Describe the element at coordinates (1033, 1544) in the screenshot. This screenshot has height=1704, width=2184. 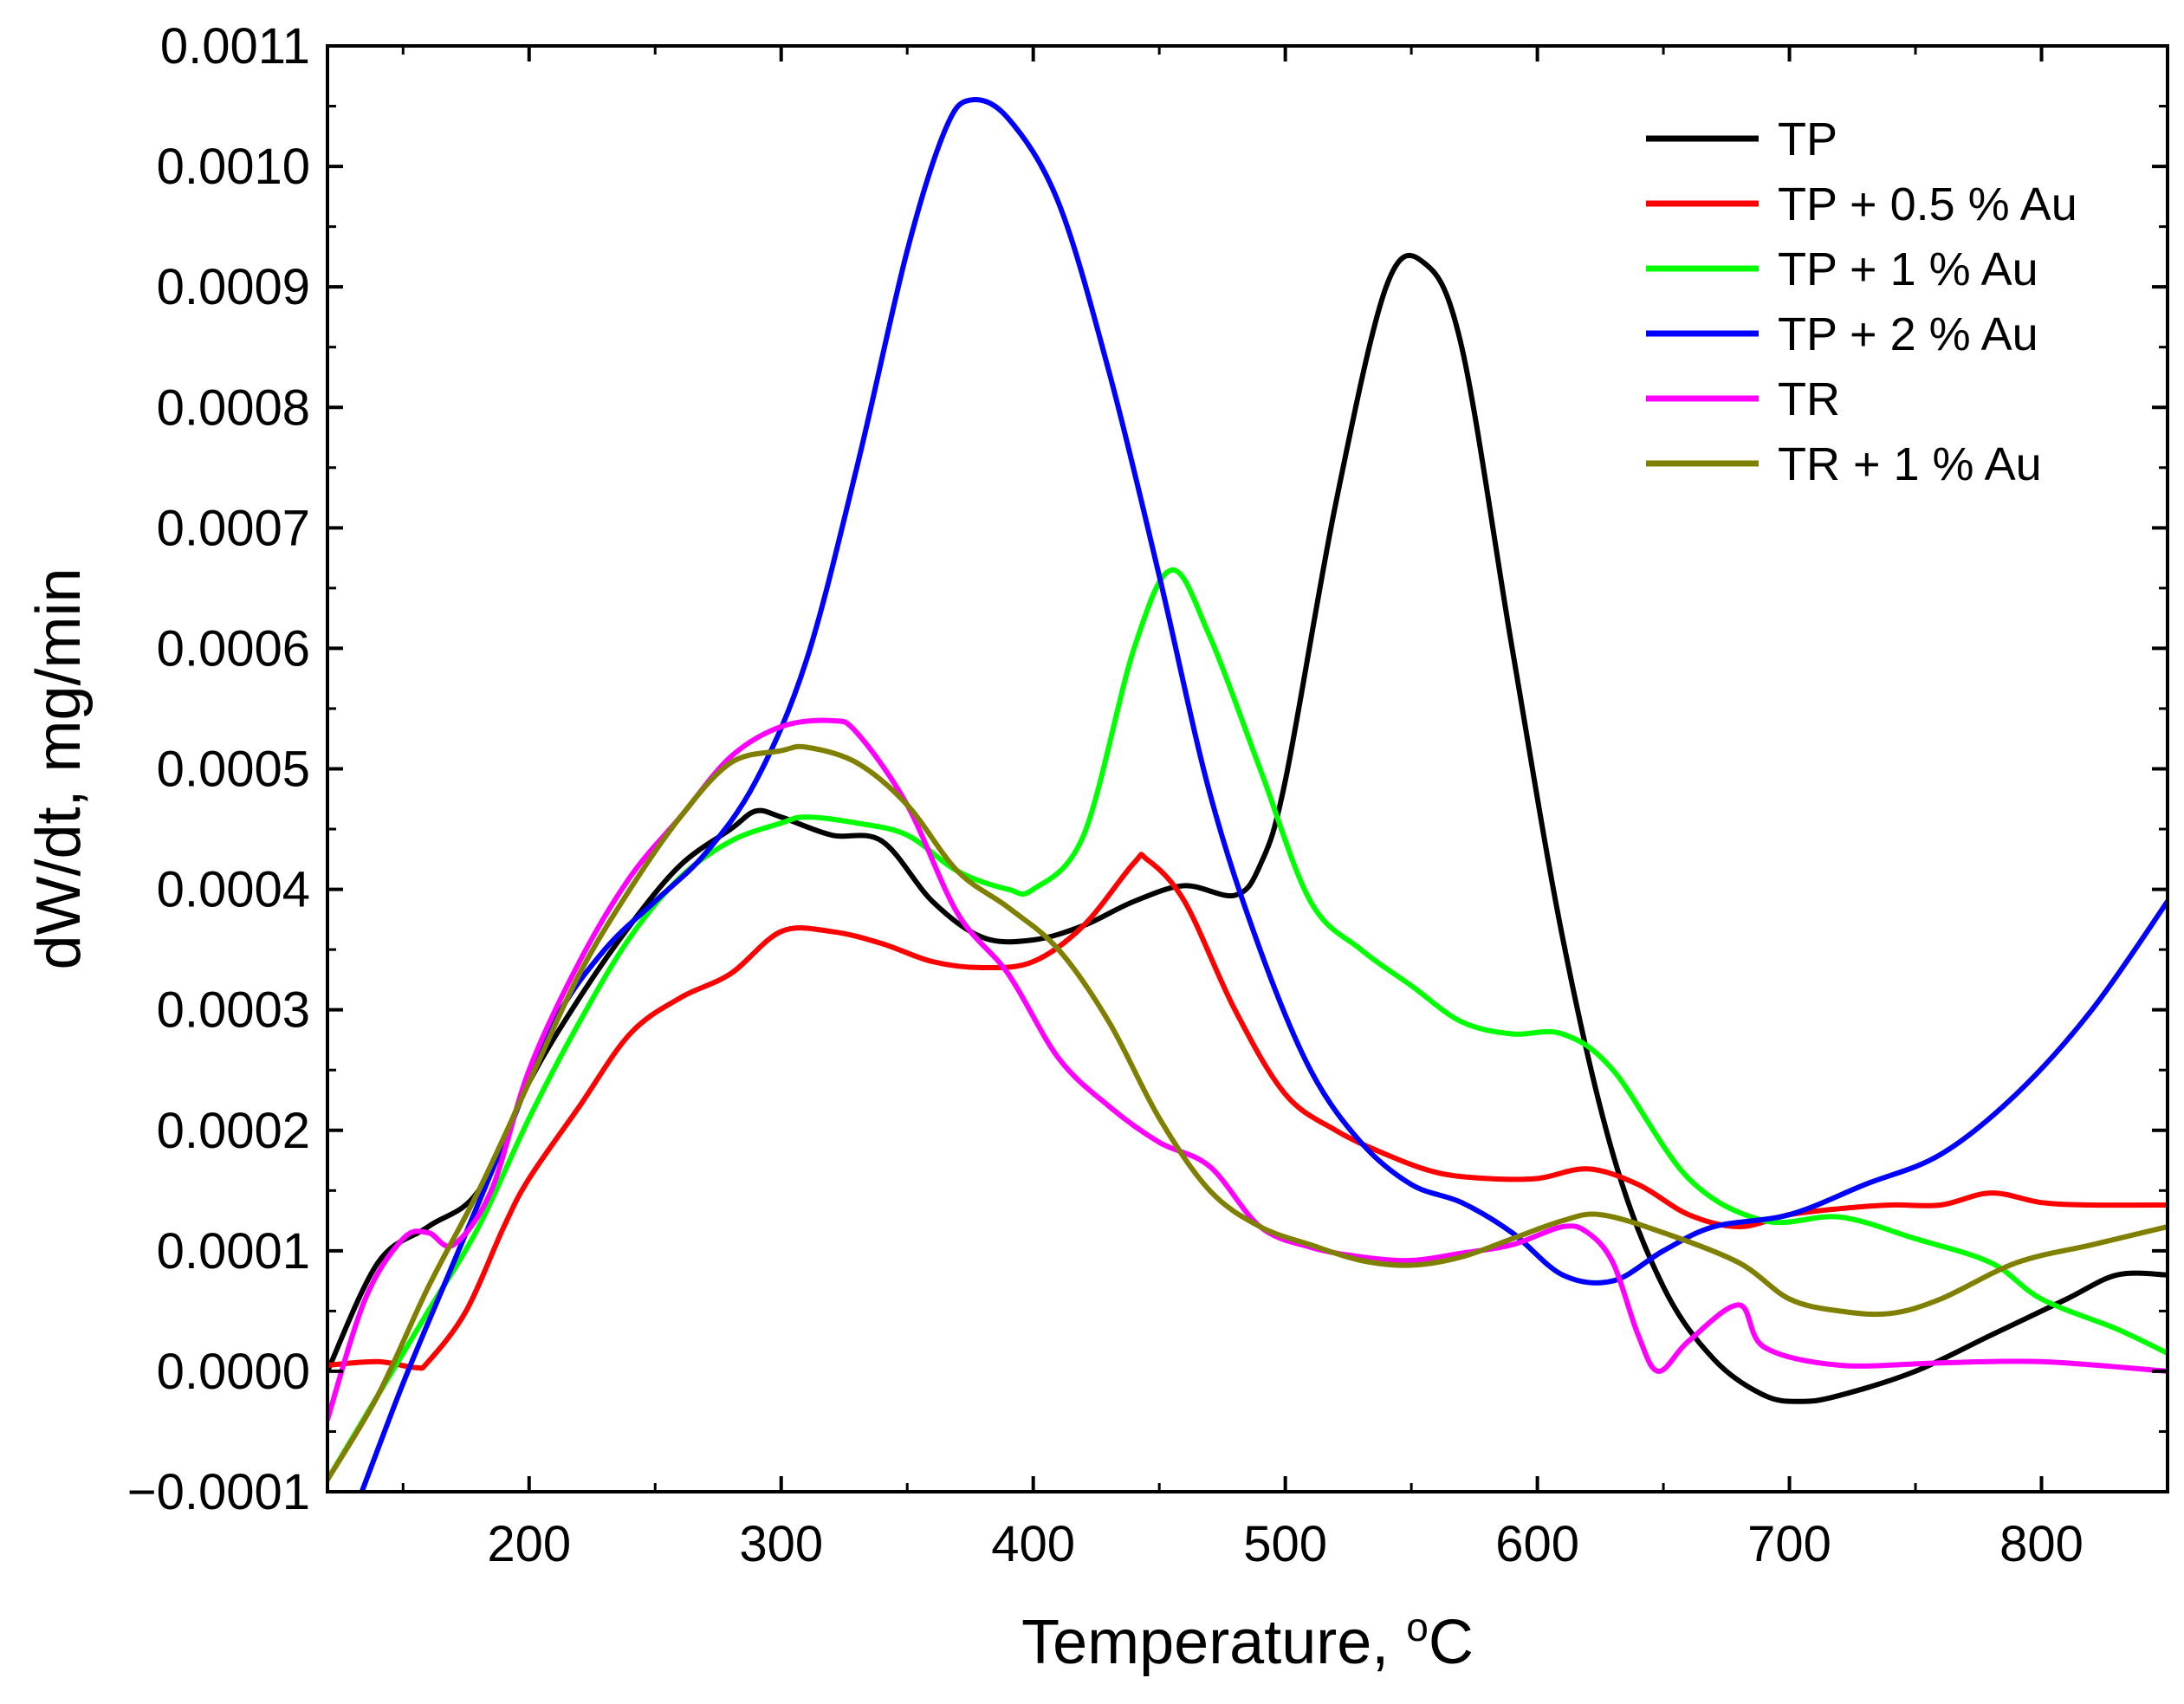
I see `x-tick-label: 400` at that location.